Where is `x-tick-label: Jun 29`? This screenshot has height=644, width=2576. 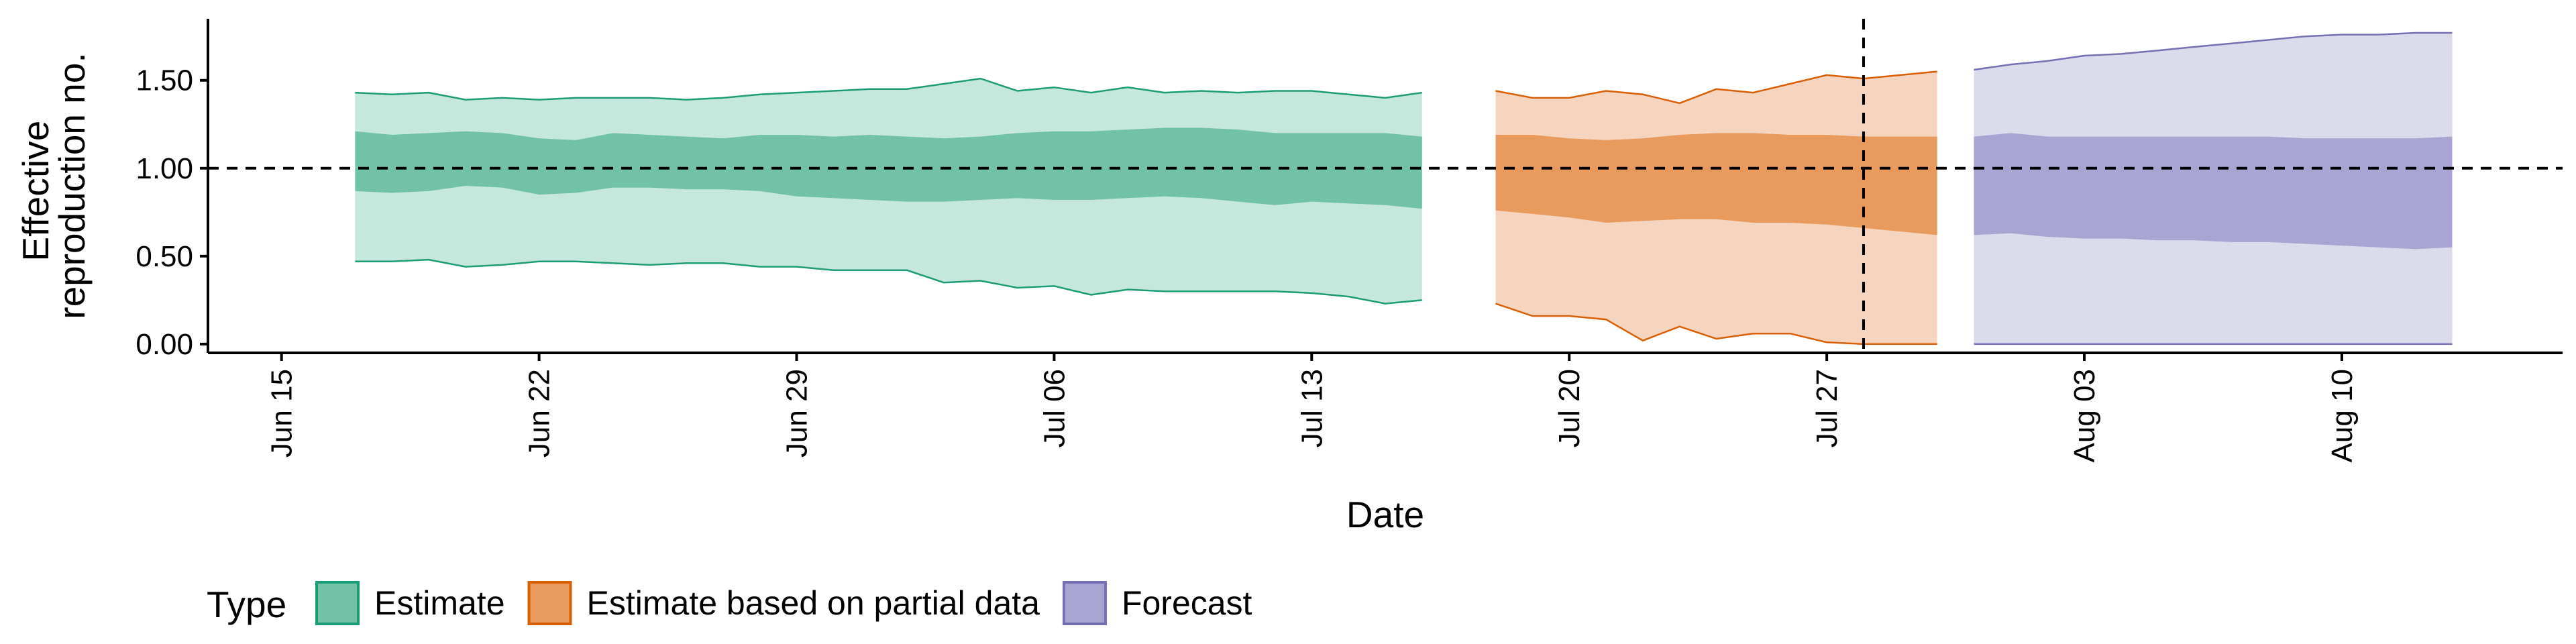
x-tick-label: Jun 29 is located at coordinates (797, 413).